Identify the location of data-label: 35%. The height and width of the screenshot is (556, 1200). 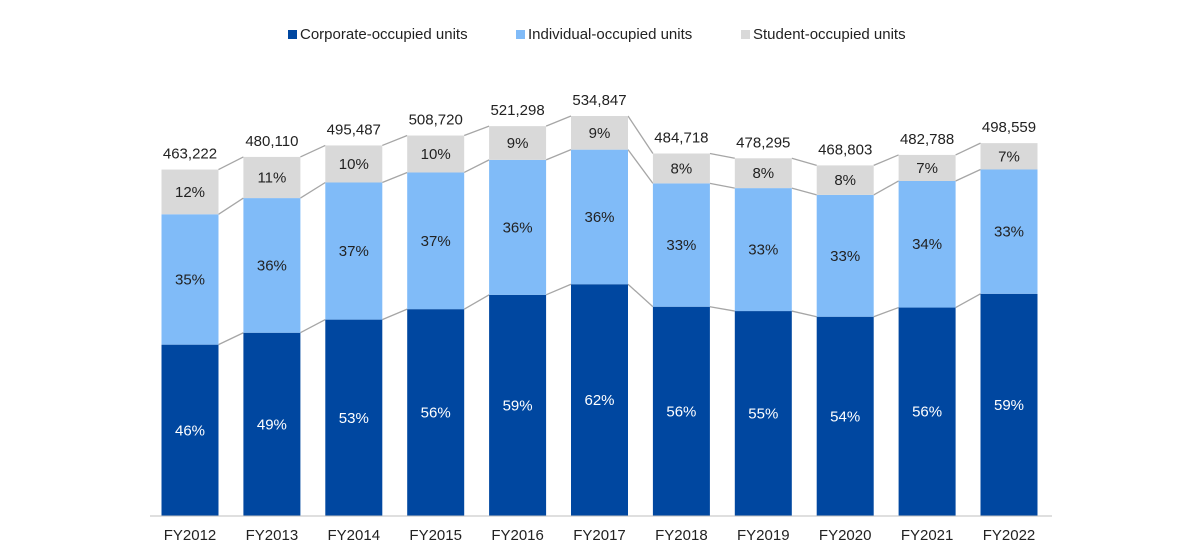
(190, 279).